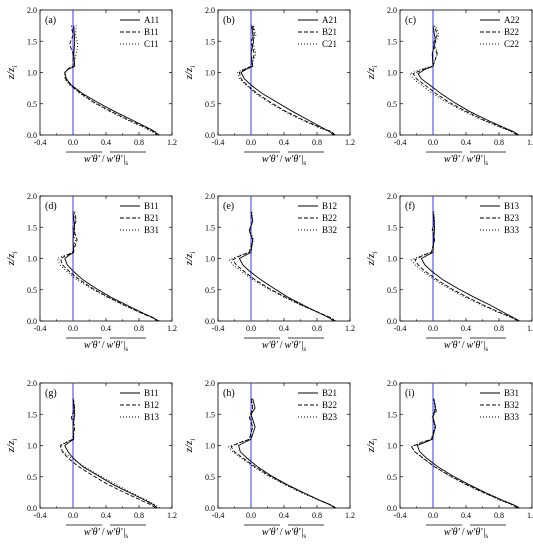 This screenshot has height=555, width=533. Describe the element at coordinates (329, 230) in the screenshot. I see `legend-label-B32: B32` at that location.